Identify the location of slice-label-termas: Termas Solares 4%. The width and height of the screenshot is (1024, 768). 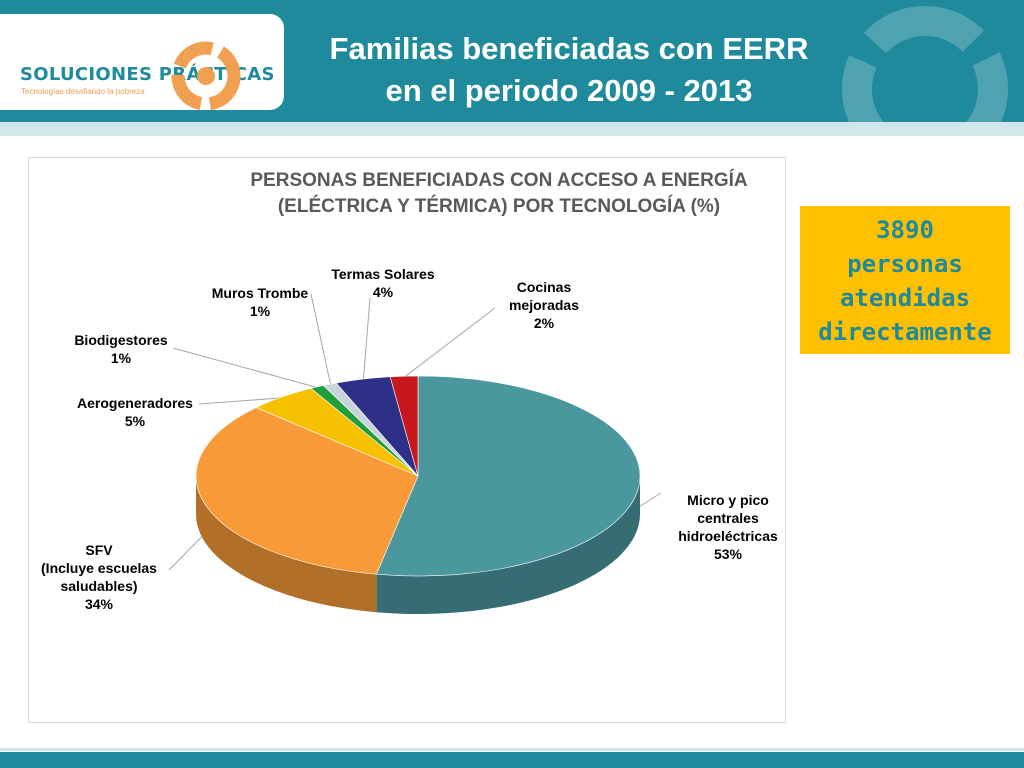
(383, 283).